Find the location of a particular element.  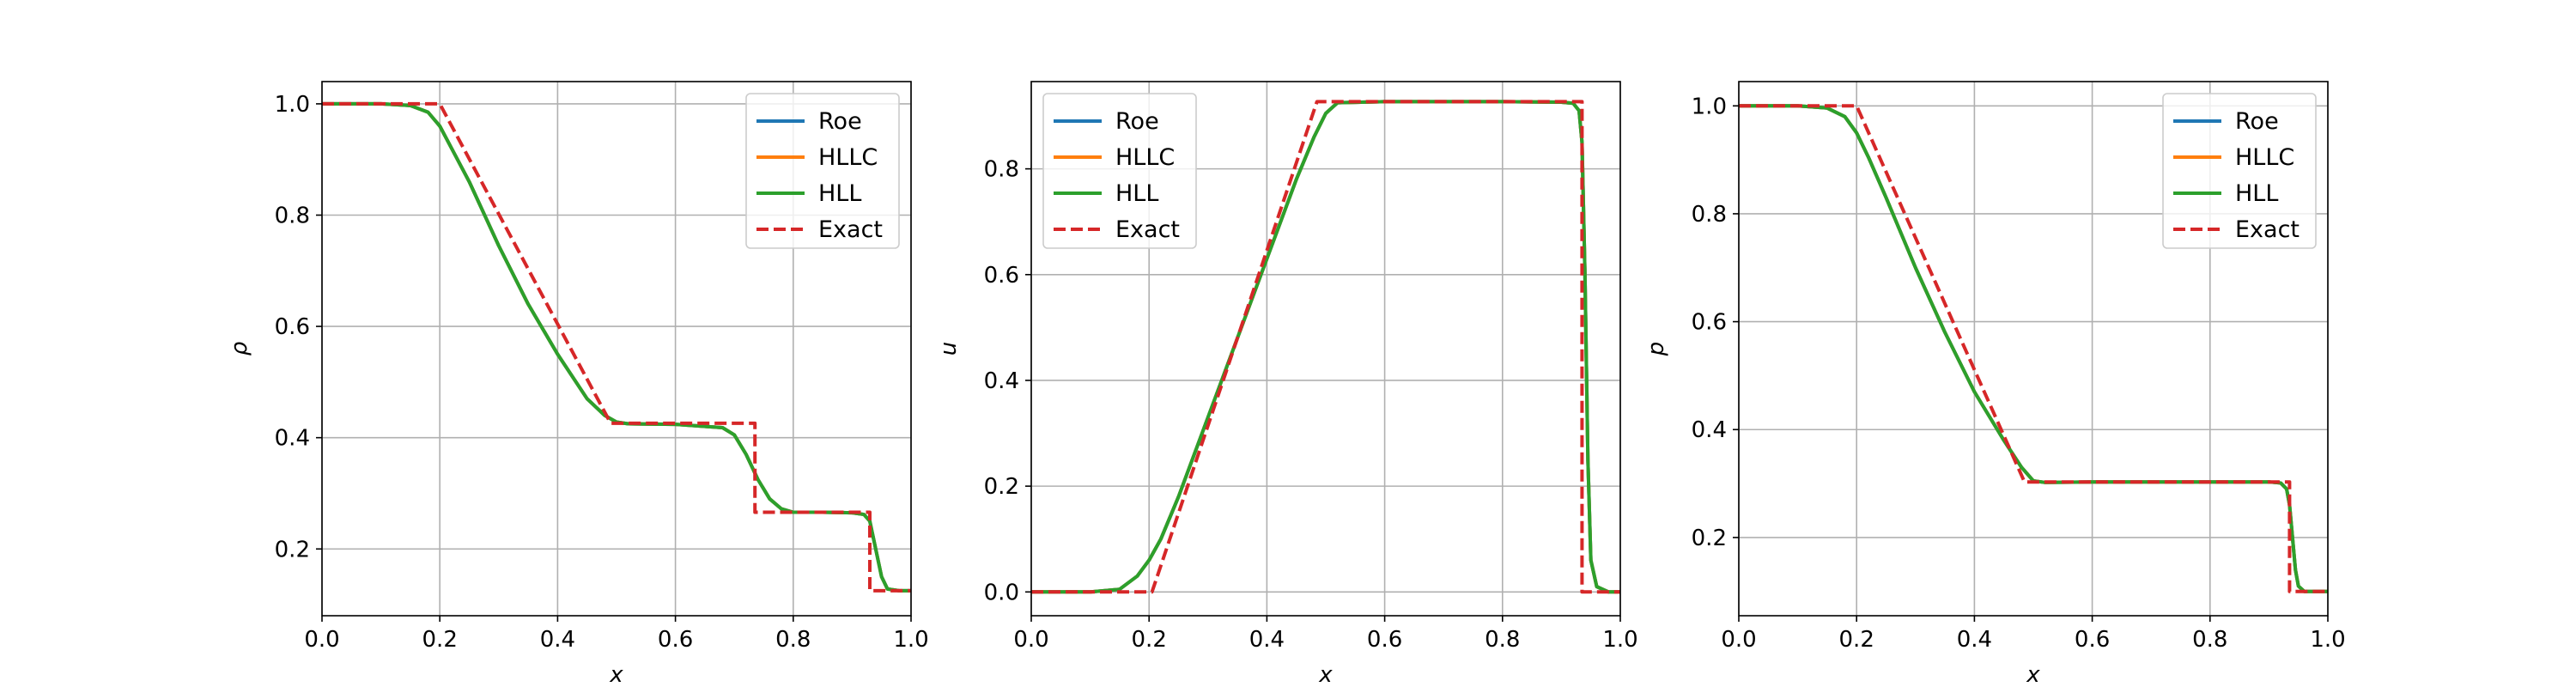

y-axis-label: u is located at coordinates (949, 349).